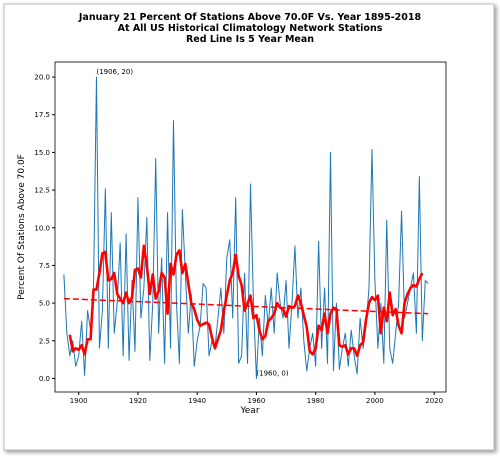  I want to click on x-tick-label: 1980, so click(316, 401).